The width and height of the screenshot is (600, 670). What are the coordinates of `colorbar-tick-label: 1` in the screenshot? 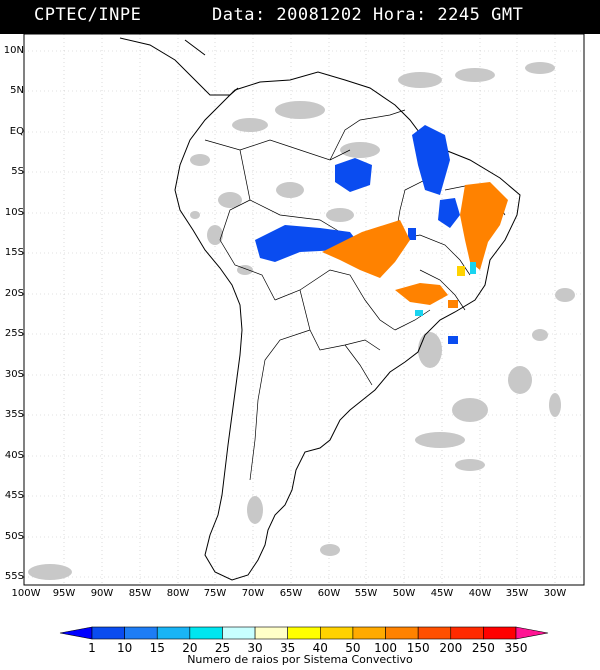 It's located at (92, 648).